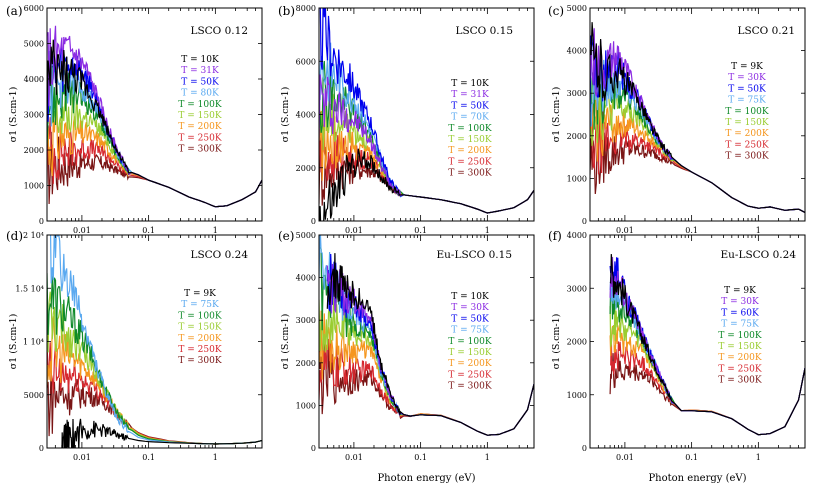 This screenshot has height=487, width=818. What do you see at coordinates (555, 236) in the screenshot?
I see `panel-label: (f)` at bounding box center [555, 236].